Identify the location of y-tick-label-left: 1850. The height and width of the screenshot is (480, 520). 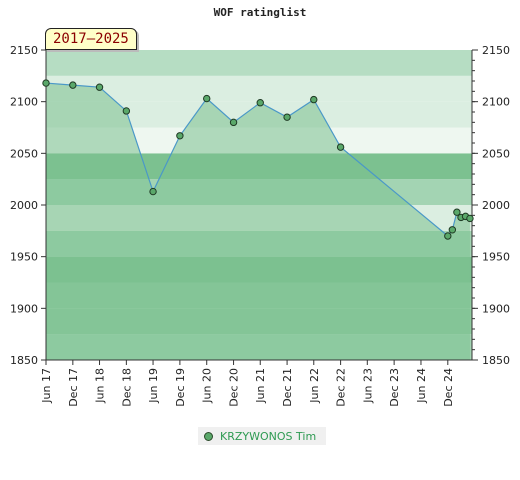
(24, 360).